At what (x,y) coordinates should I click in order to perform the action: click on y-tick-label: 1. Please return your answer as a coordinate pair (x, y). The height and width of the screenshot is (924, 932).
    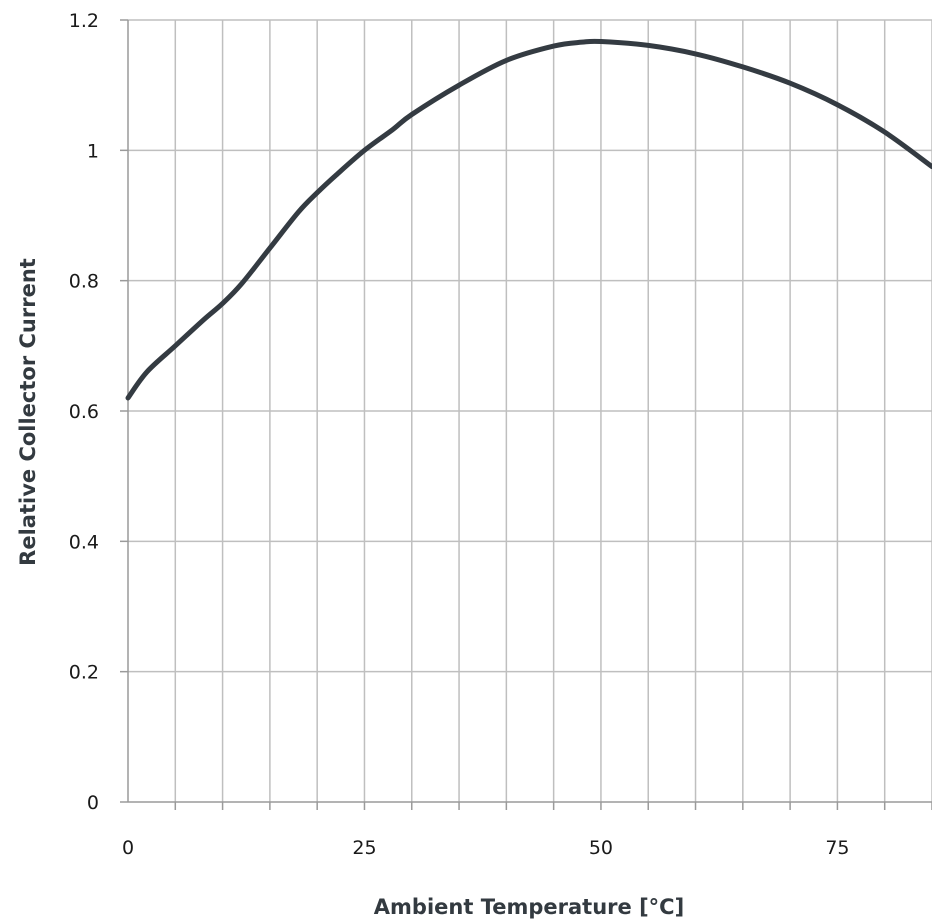
    Looking at the image, I should click on (93, 151).